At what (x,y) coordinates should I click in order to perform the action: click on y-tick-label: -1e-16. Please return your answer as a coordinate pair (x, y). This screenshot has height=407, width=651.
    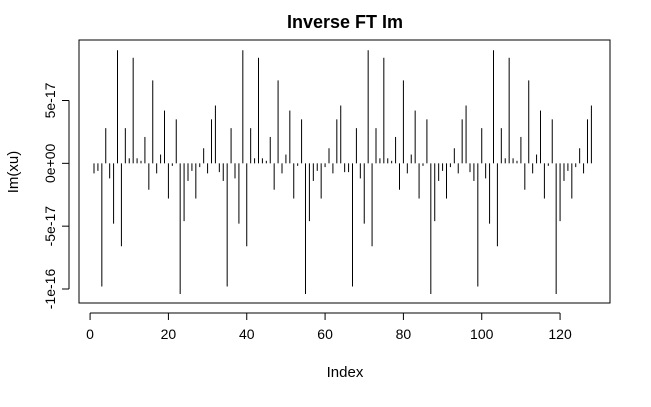
    Looking at the image, I should click on (50, 289).